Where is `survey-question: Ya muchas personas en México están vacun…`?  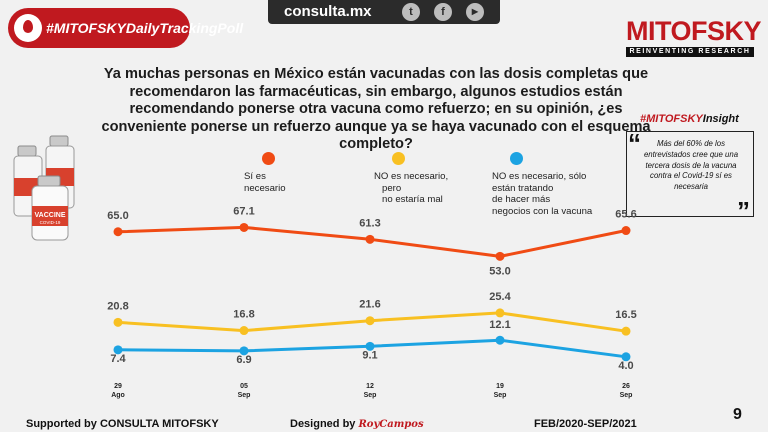 survey-question: Ya muchas personas en México están vacun… is located at coordinates (376, 109).